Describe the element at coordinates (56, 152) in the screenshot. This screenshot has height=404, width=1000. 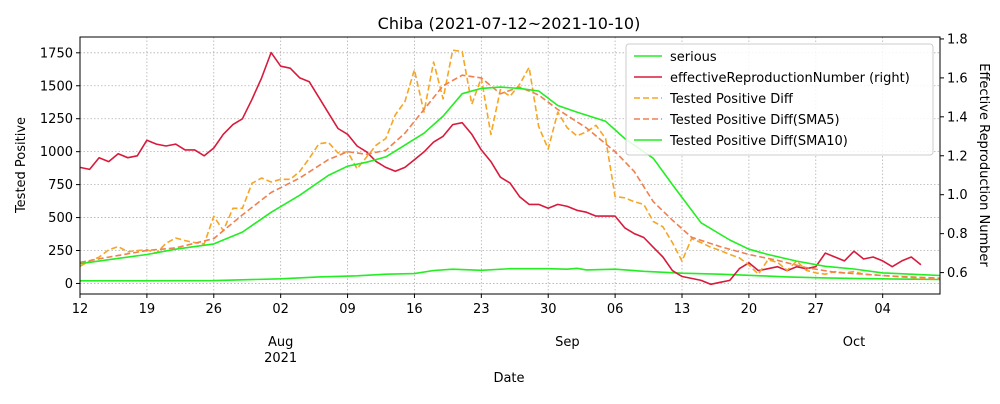
I see `y-tick-label: 1000` at that location.